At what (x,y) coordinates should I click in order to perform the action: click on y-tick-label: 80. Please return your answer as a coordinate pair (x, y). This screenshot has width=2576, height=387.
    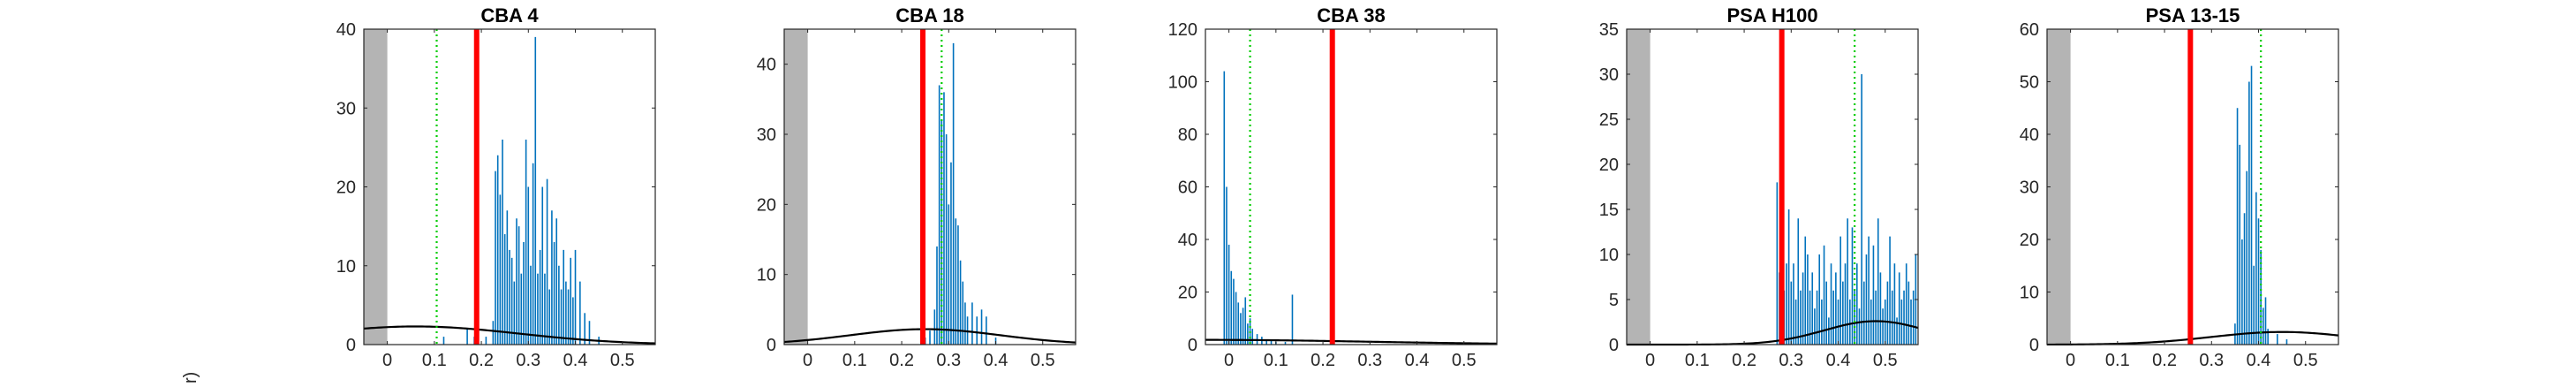
    Looking at the image, I should click on (1187, 135).